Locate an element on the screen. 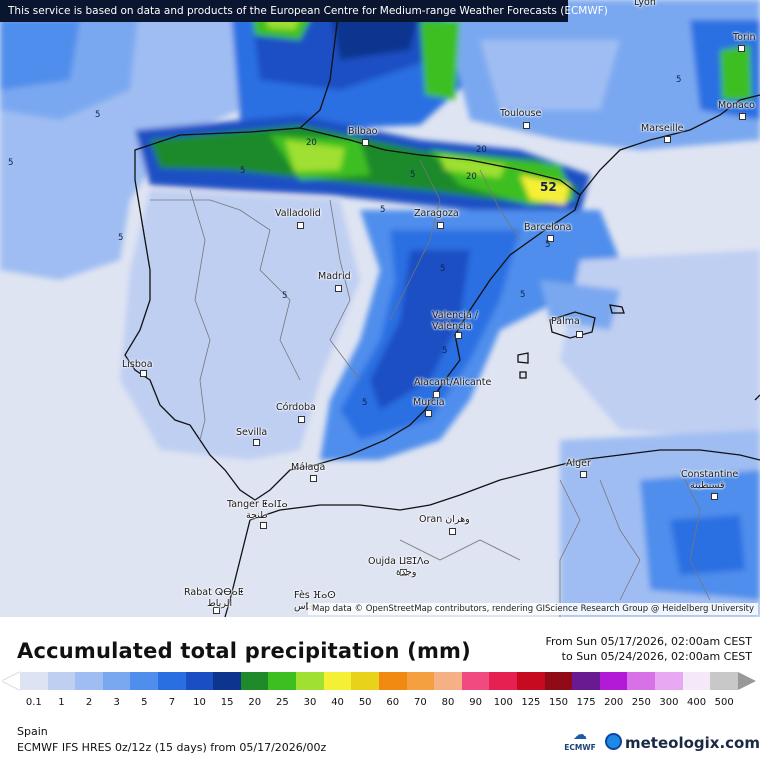 This screenshot has width=760, height=760. city-label-constantine-ar: قسنطينة is located at coordinates (707, 485).